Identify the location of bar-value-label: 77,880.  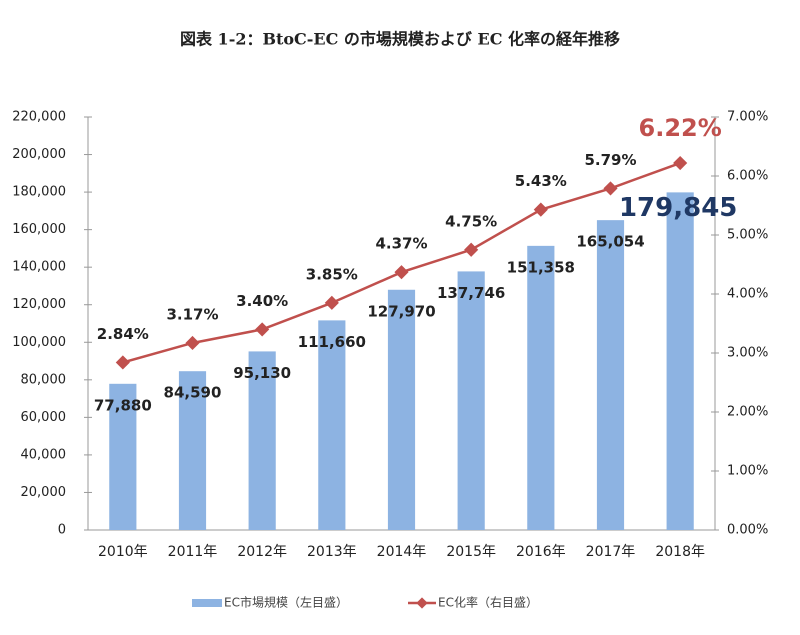
(123, 405).